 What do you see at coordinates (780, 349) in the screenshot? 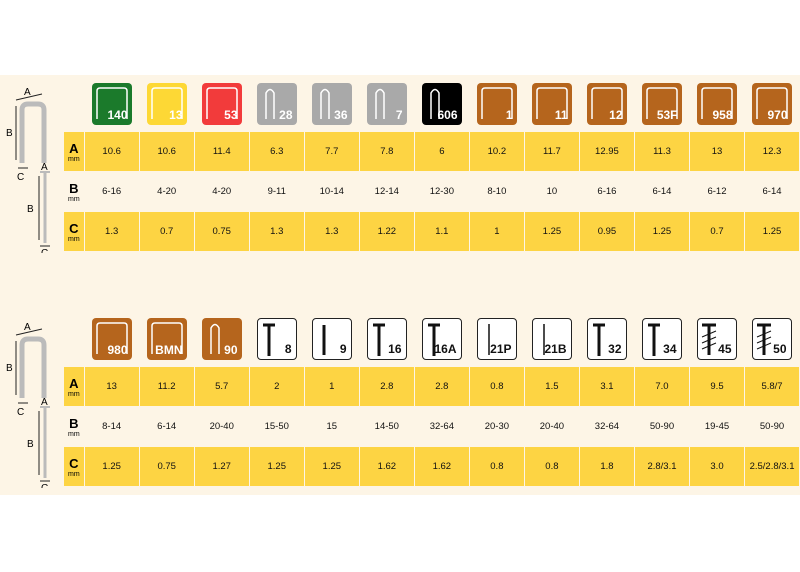
I see `type-label: 50` at bounding box center [780, 349].